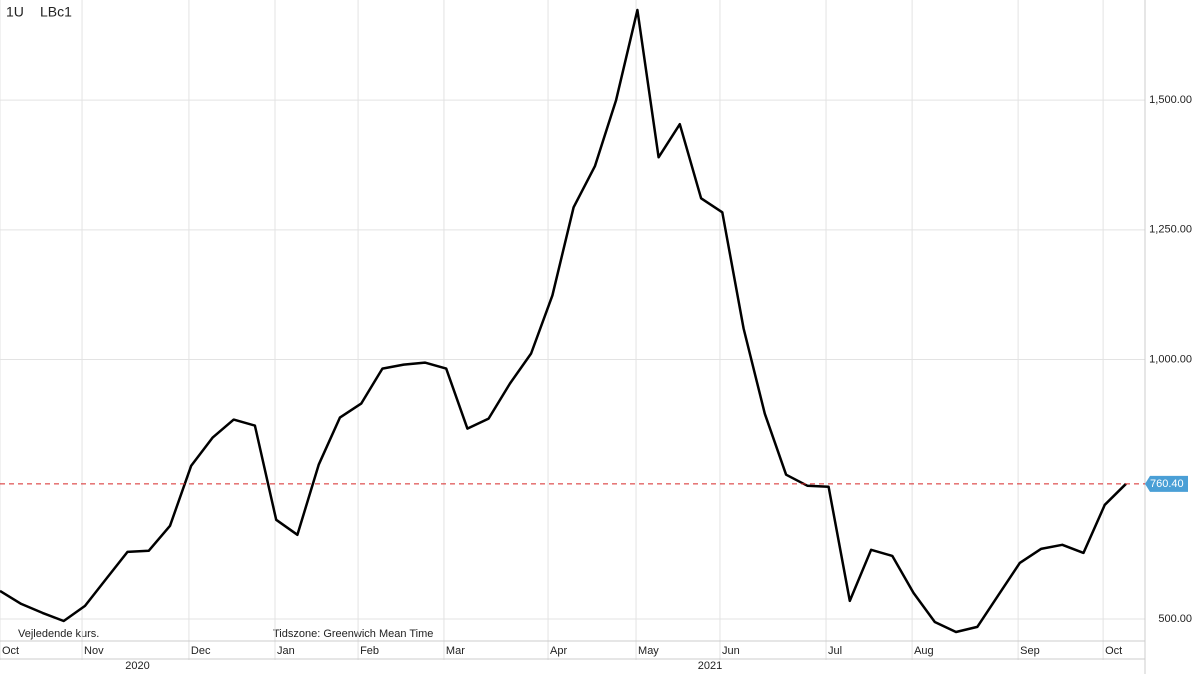 Image resolution: width=1200 pixels, height=674 pixels. What do you see at coordinates (56, 12) in the screenshot?
I see `header-ric: LBc1` at bounding box center [56, 12].